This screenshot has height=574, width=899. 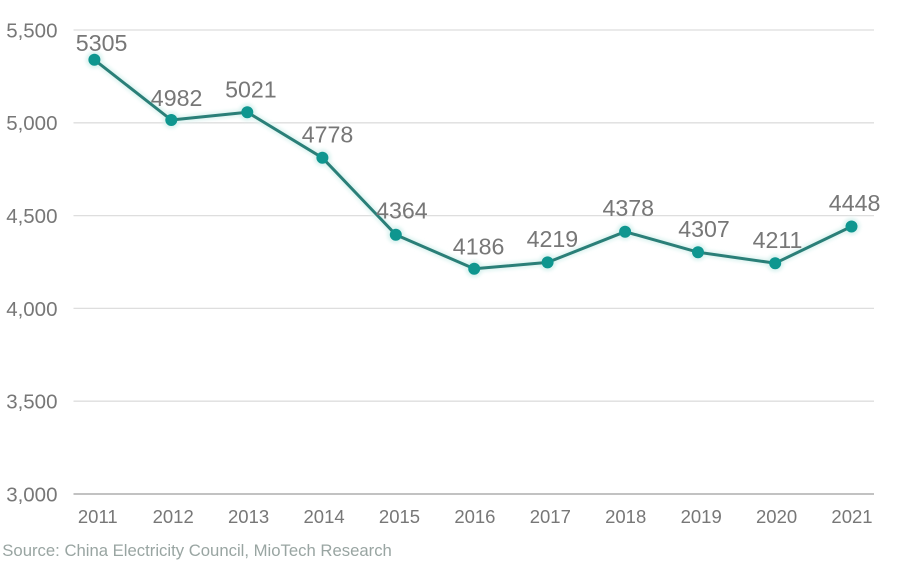 I want to click on svg-text: 2019, so click(x=701, y=516).